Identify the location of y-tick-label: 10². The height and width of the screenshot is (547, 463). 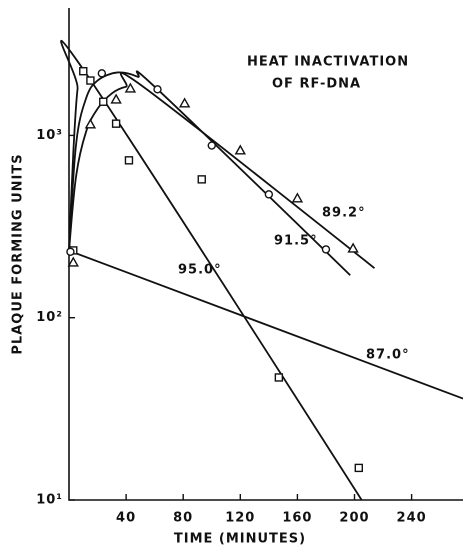
(49, 317).